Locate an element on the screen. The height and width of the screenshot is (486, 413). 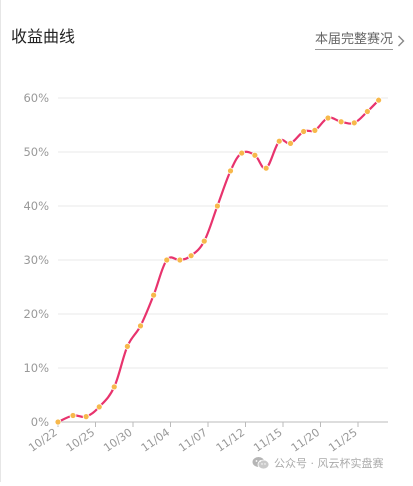
chevron-right-icon is located at coordinates (401, 41).